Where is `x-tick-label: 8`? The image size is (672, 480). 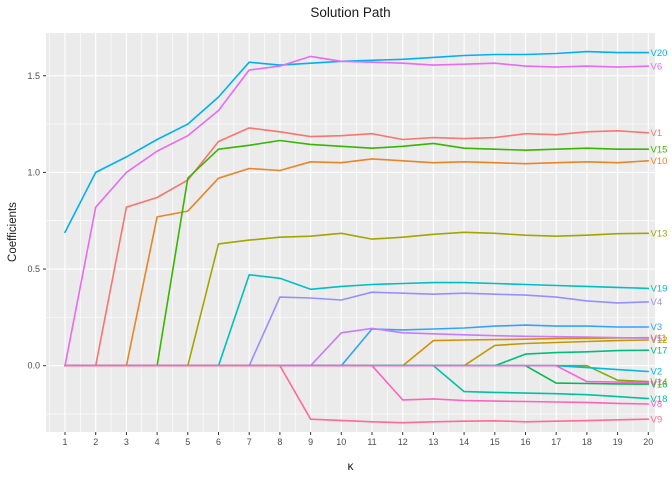 x-tick-label: 8 is located at coordinates (279, 442).